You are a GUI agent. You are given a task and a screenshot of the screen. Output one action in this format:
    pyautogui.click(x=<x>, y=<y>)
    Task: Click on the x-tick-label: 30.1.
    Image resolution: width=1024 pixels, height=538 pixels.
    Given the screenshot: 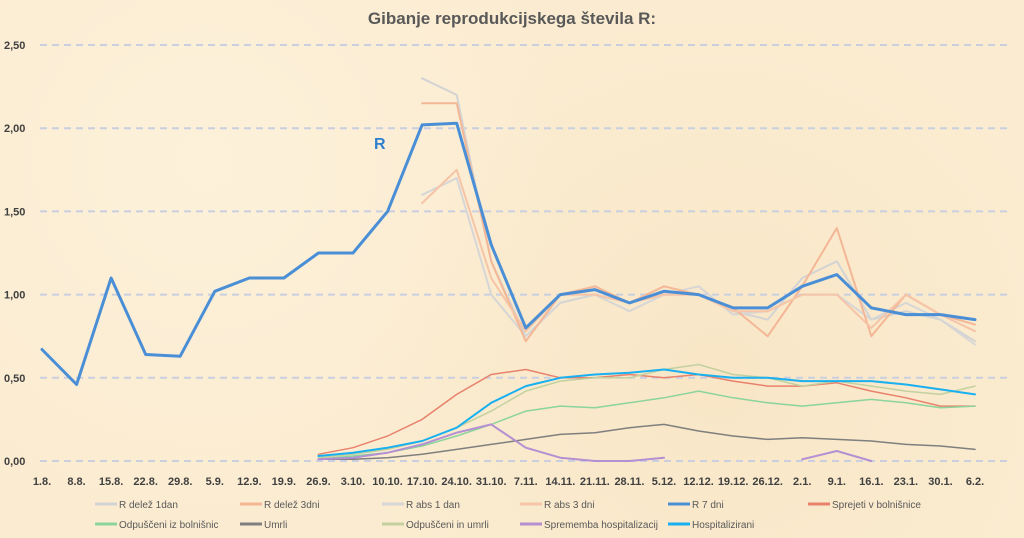 What is the action you would take?
    pyautogui.click(x=940, y=482)
    